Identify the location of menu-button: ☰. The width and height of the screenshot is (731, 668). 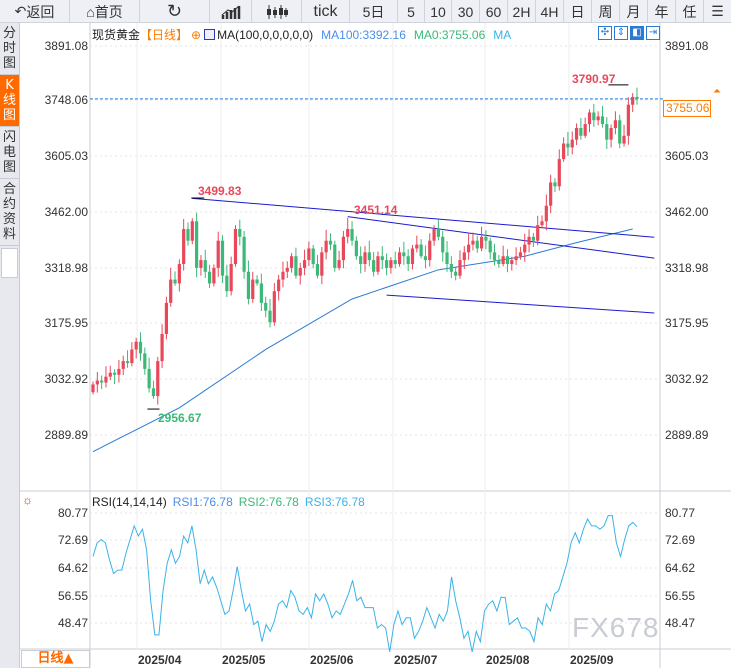
(717, 11).